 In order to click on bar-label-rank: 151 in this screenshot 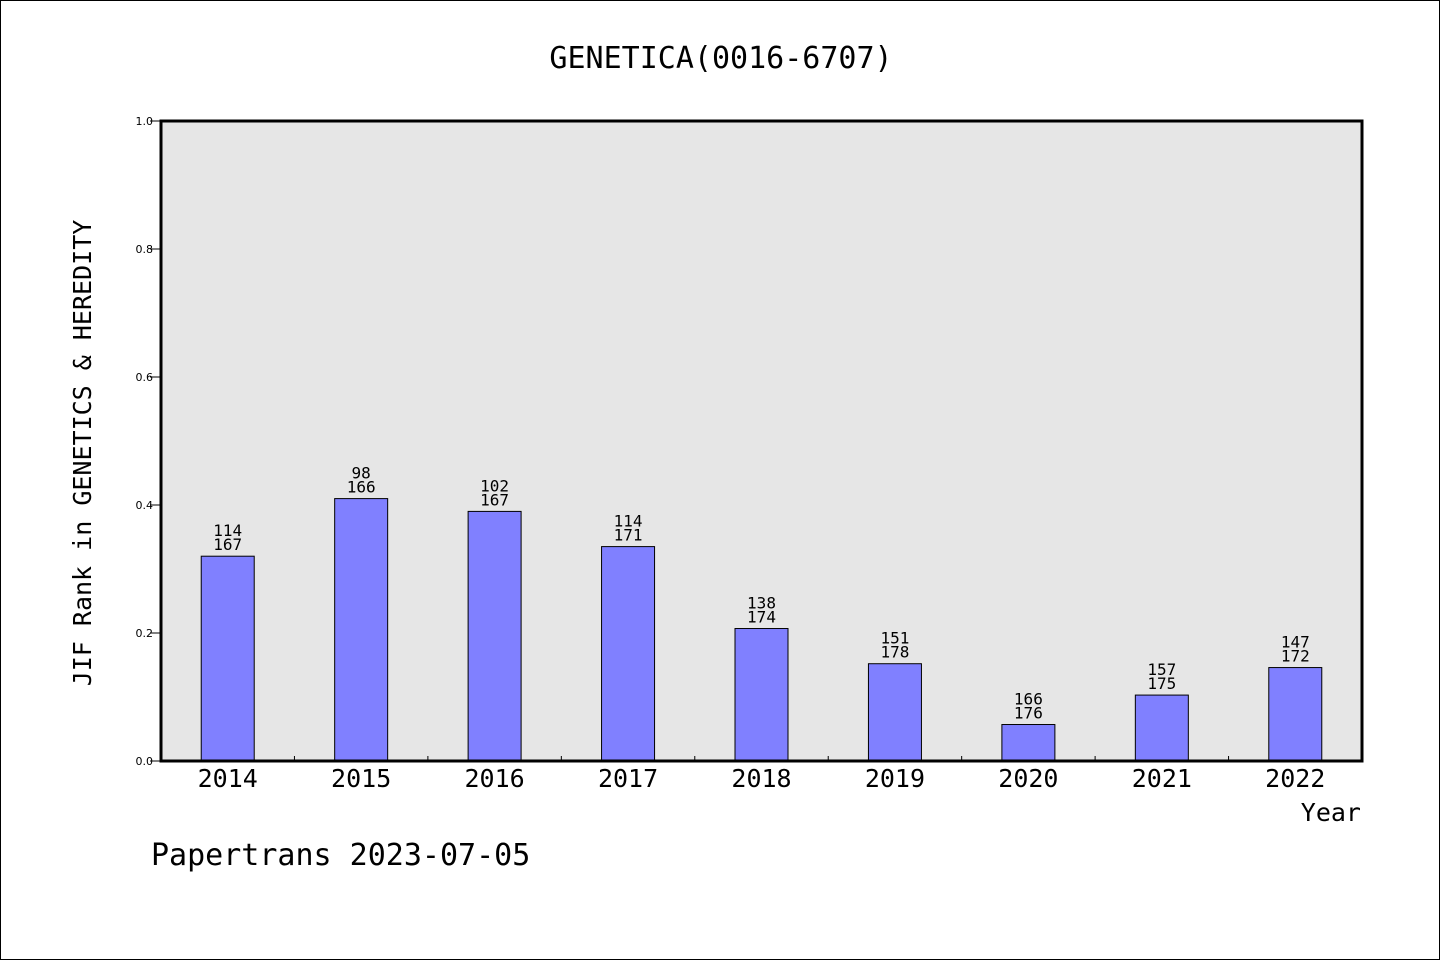, I will do `click(894, 638)`.